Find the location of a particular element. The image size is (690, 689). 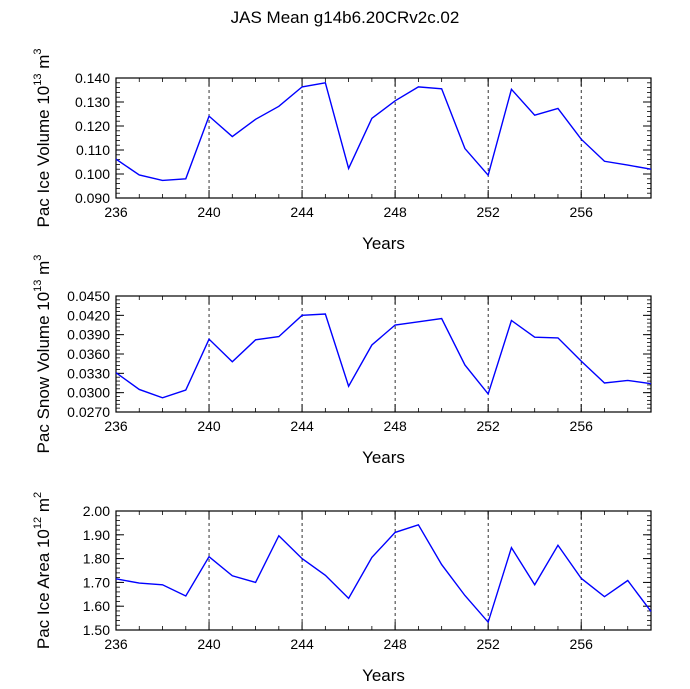

snow-volume-y-axis-title: Pac Snow Volume 1013 m3 is located at coordinates (42, 354).